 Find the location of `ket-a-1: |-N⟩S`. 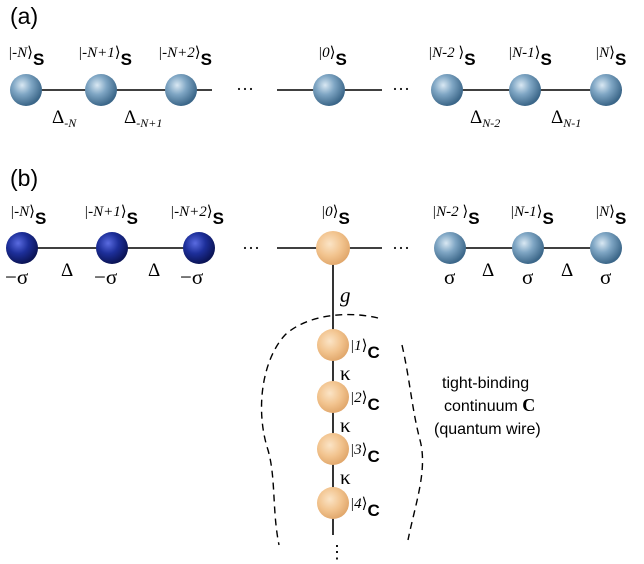

ket-a-1: |-N⟩S is located at coordinates (26, 57).